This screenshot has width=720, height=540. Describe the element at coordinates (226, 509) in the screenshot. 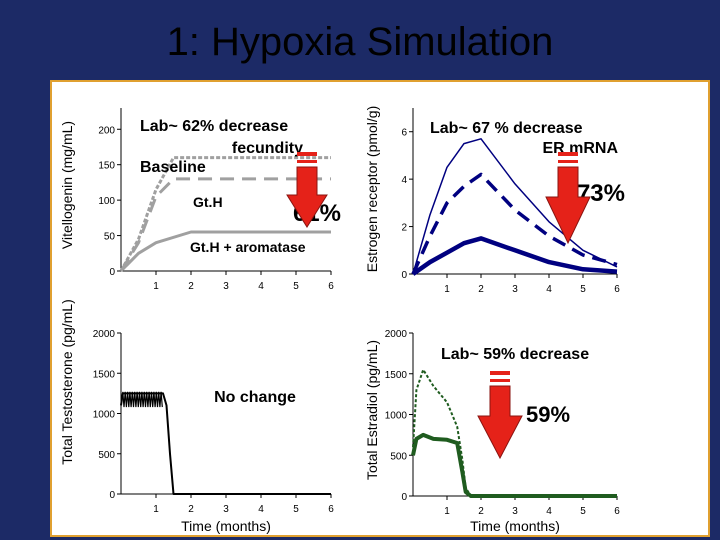

I see `testosterone-x-tick-label: 3` at that location.